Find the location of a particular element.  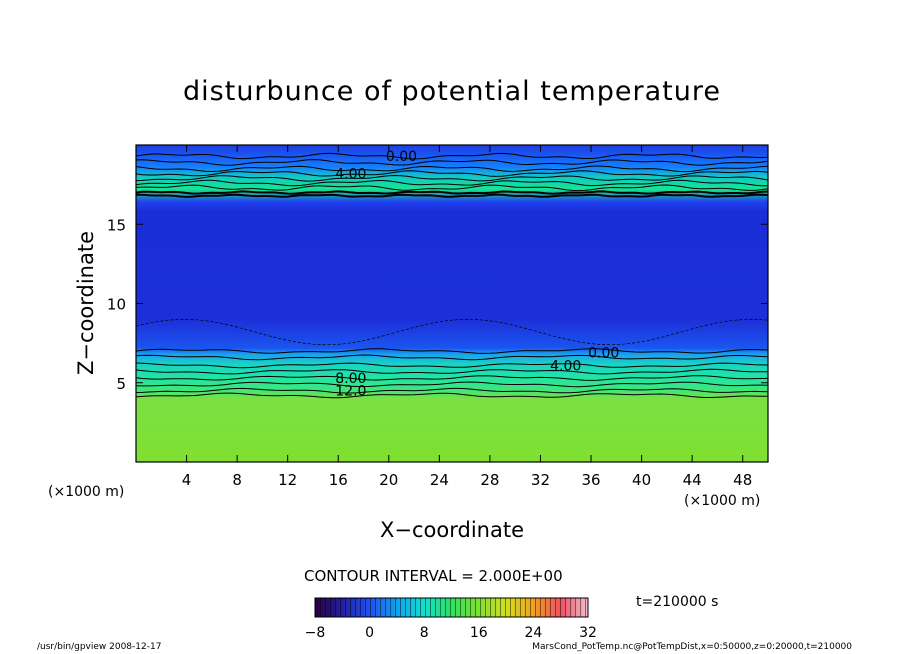

colorbar-tick-label: 8 is located at coordinates (424, 633).